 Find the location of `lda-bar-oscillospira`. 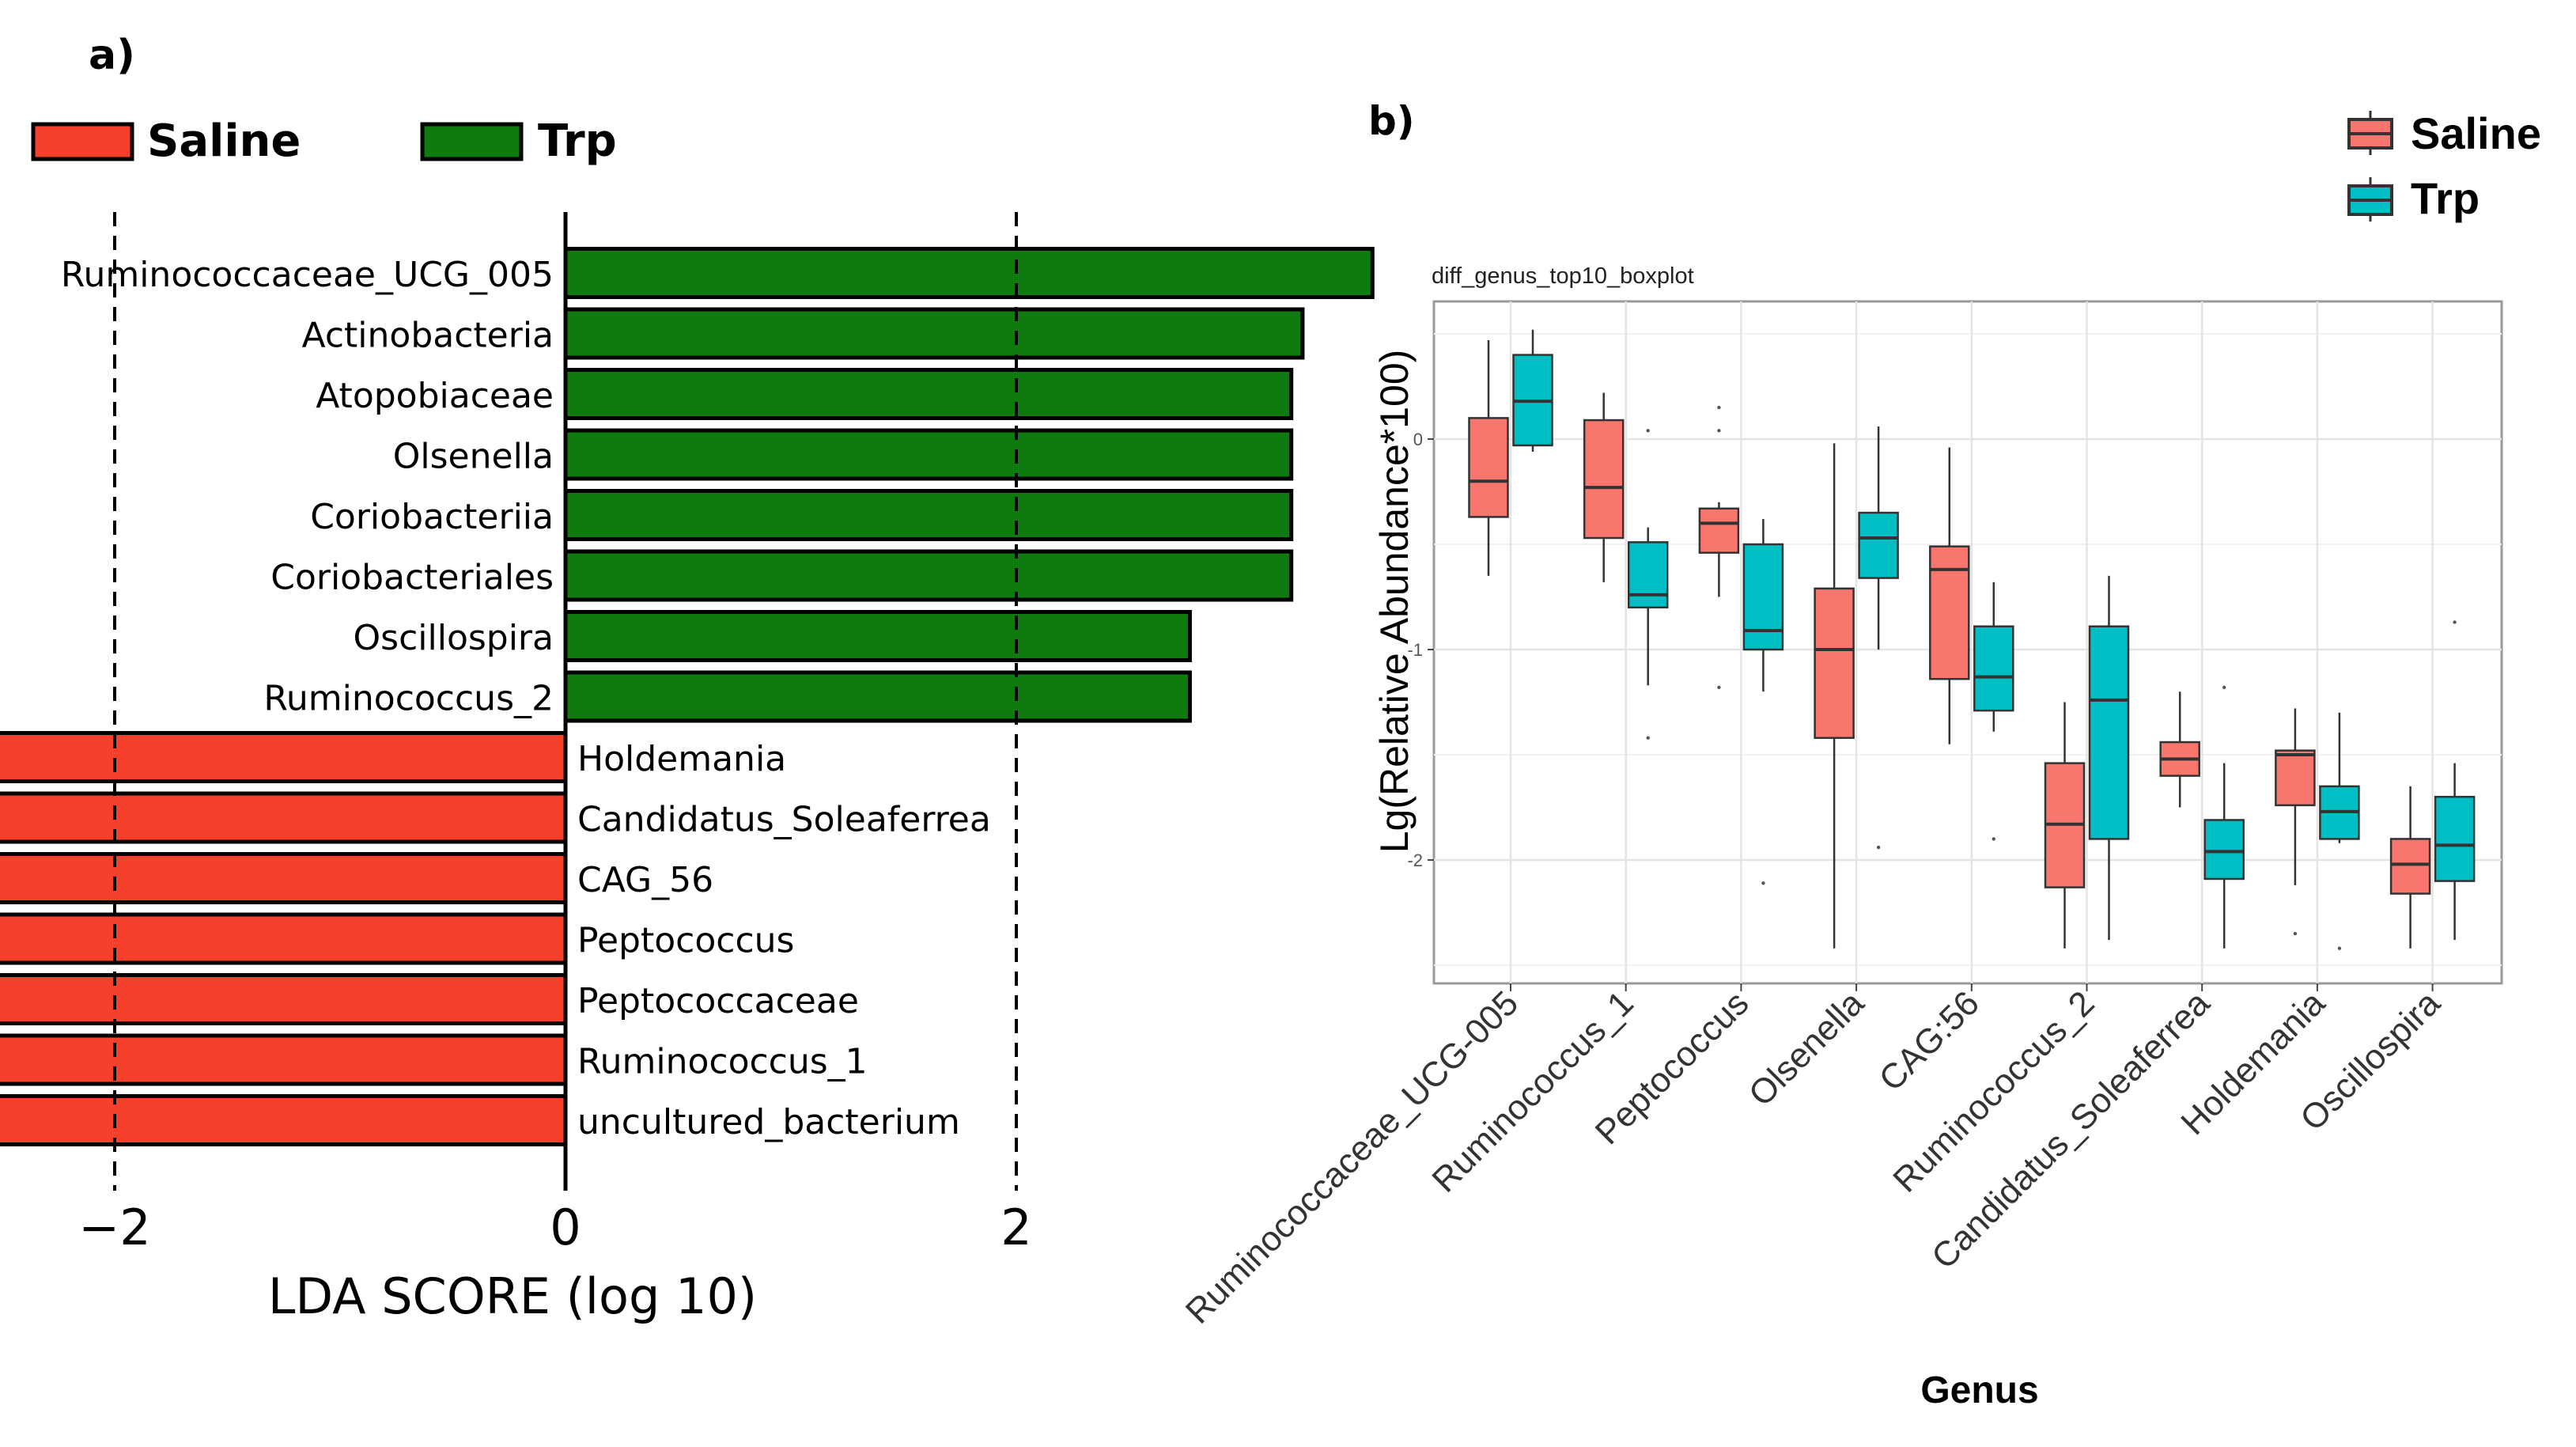

lda-bar-oscillospira is located at coordinates (878, 636).